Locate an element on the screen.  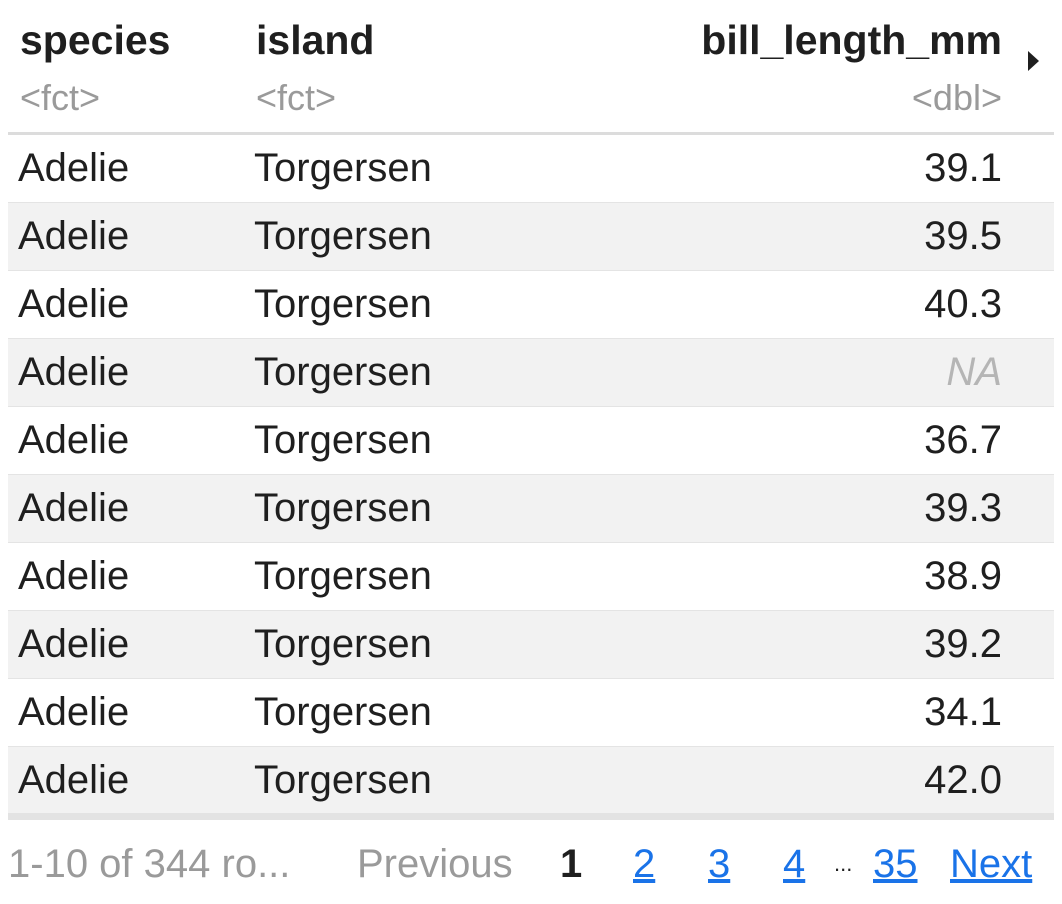
next-button: Next is located at coordinates (991, 864).